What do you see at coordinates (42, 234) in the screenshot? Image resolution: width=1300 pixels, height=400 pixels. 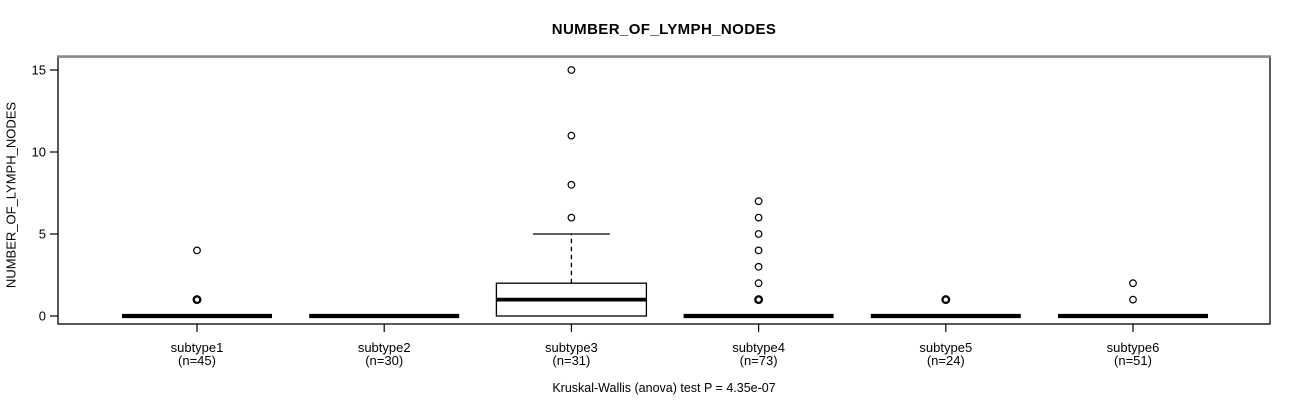 I see `y-tick-label: 5` at bounding box center [42, 234].